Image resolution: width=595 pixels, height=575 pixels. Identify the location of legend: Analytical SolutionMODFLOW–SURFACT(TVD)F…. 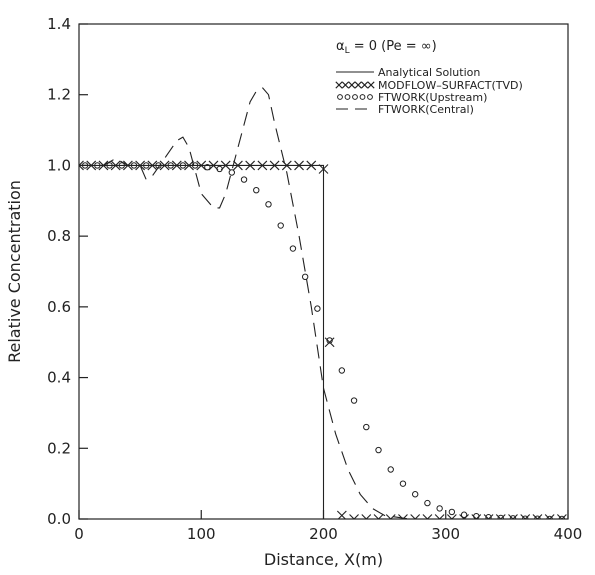
(429, 91).